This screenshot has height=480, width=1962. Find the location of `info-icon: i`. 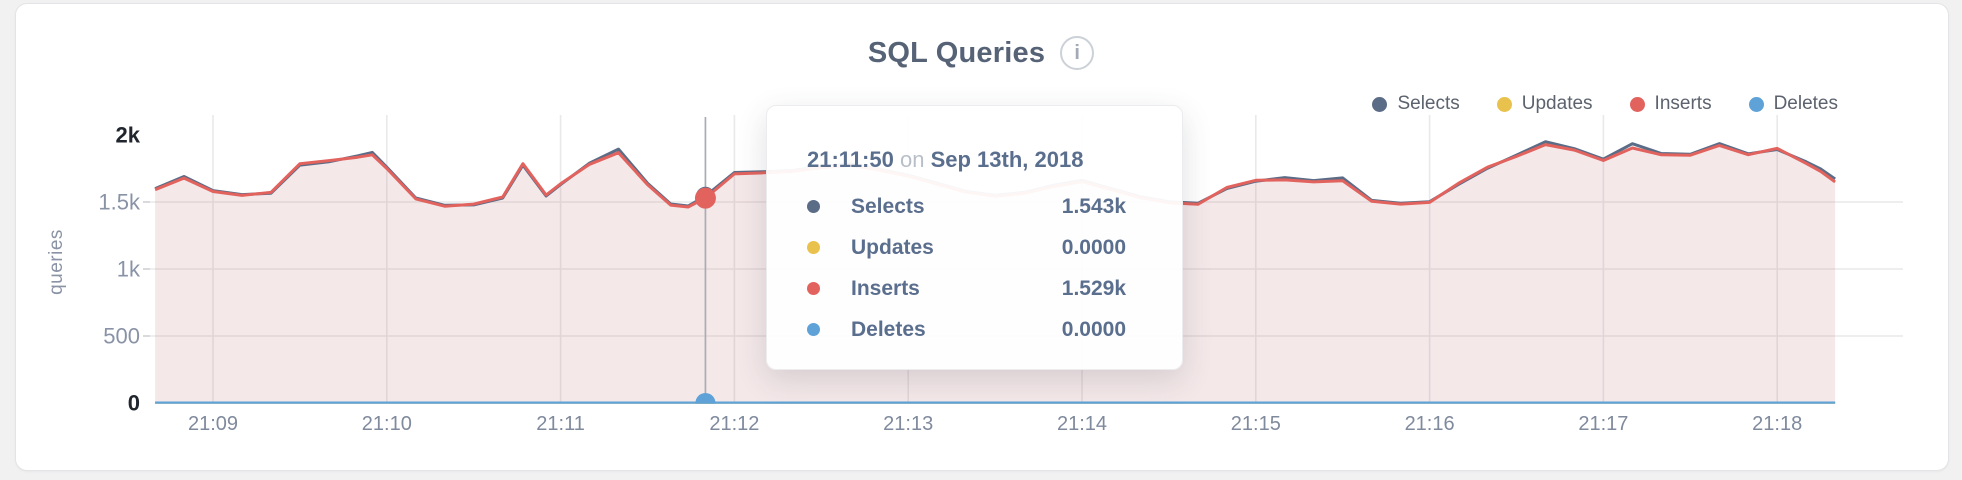

info-icon: i is located at coordinates (1077, 53).